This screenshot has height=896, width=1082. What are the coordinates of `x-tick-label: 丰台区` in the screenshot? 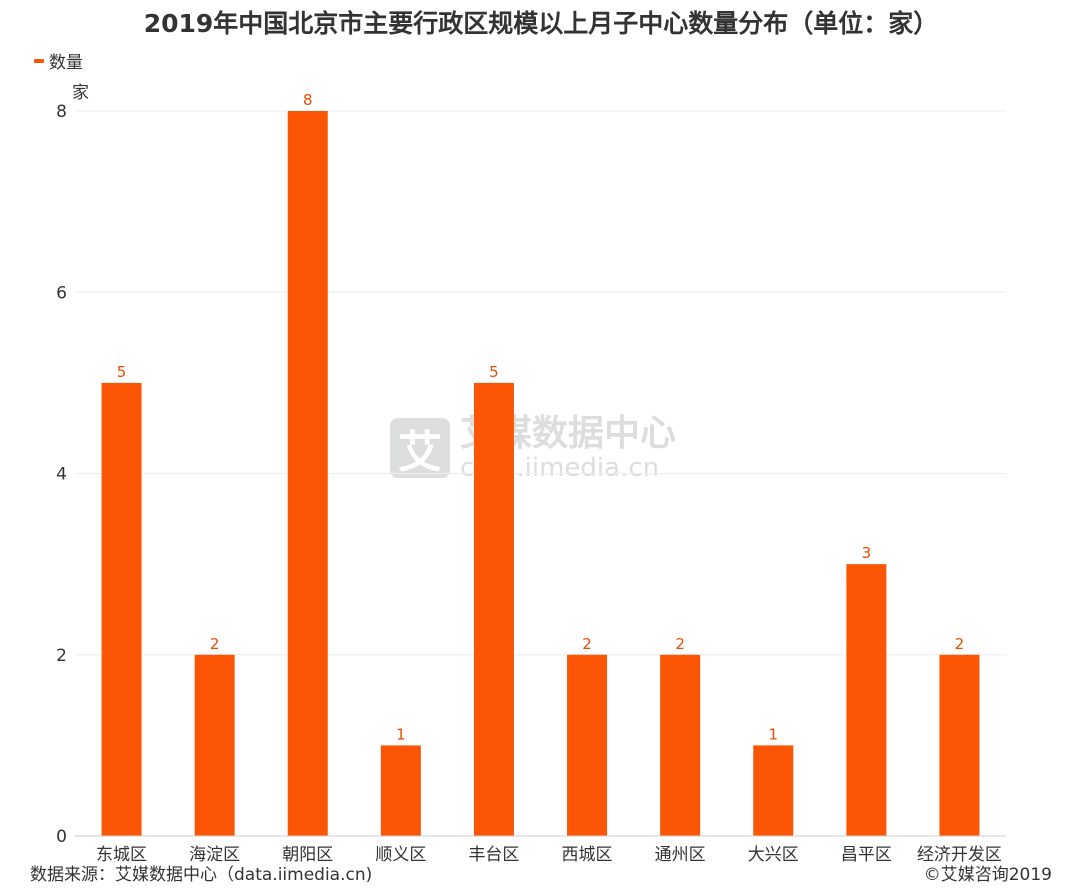 It's located at (493, 855).